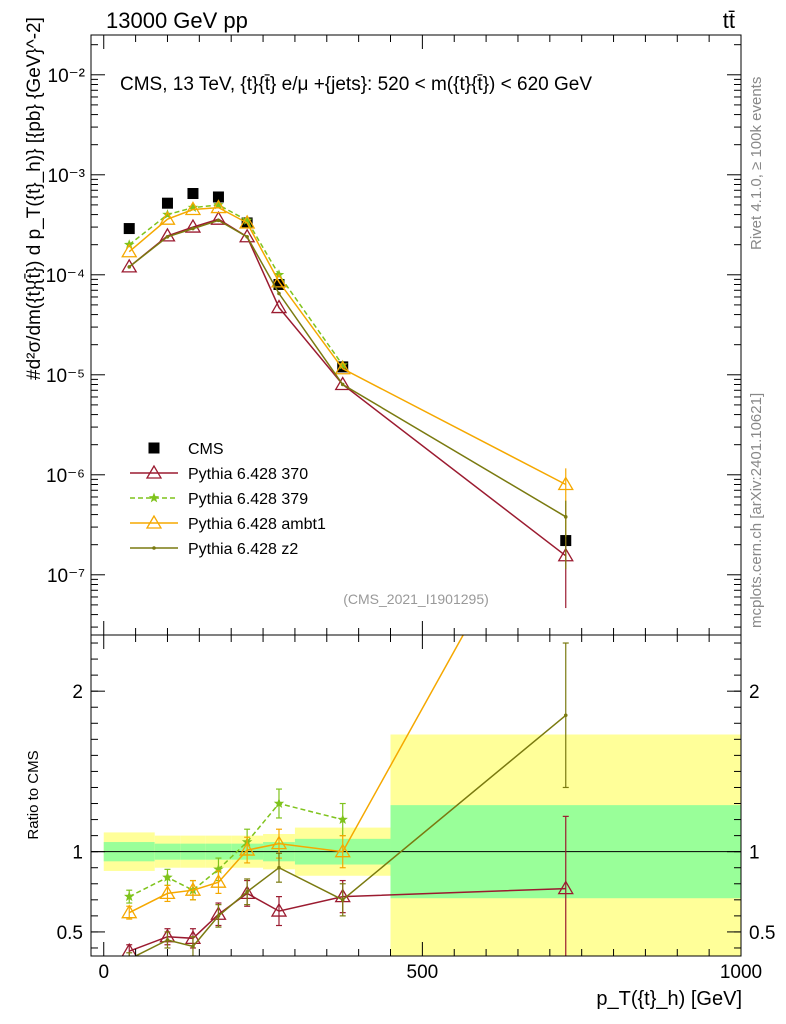  I want to click on legend-label: CMS, so click(206, 449).